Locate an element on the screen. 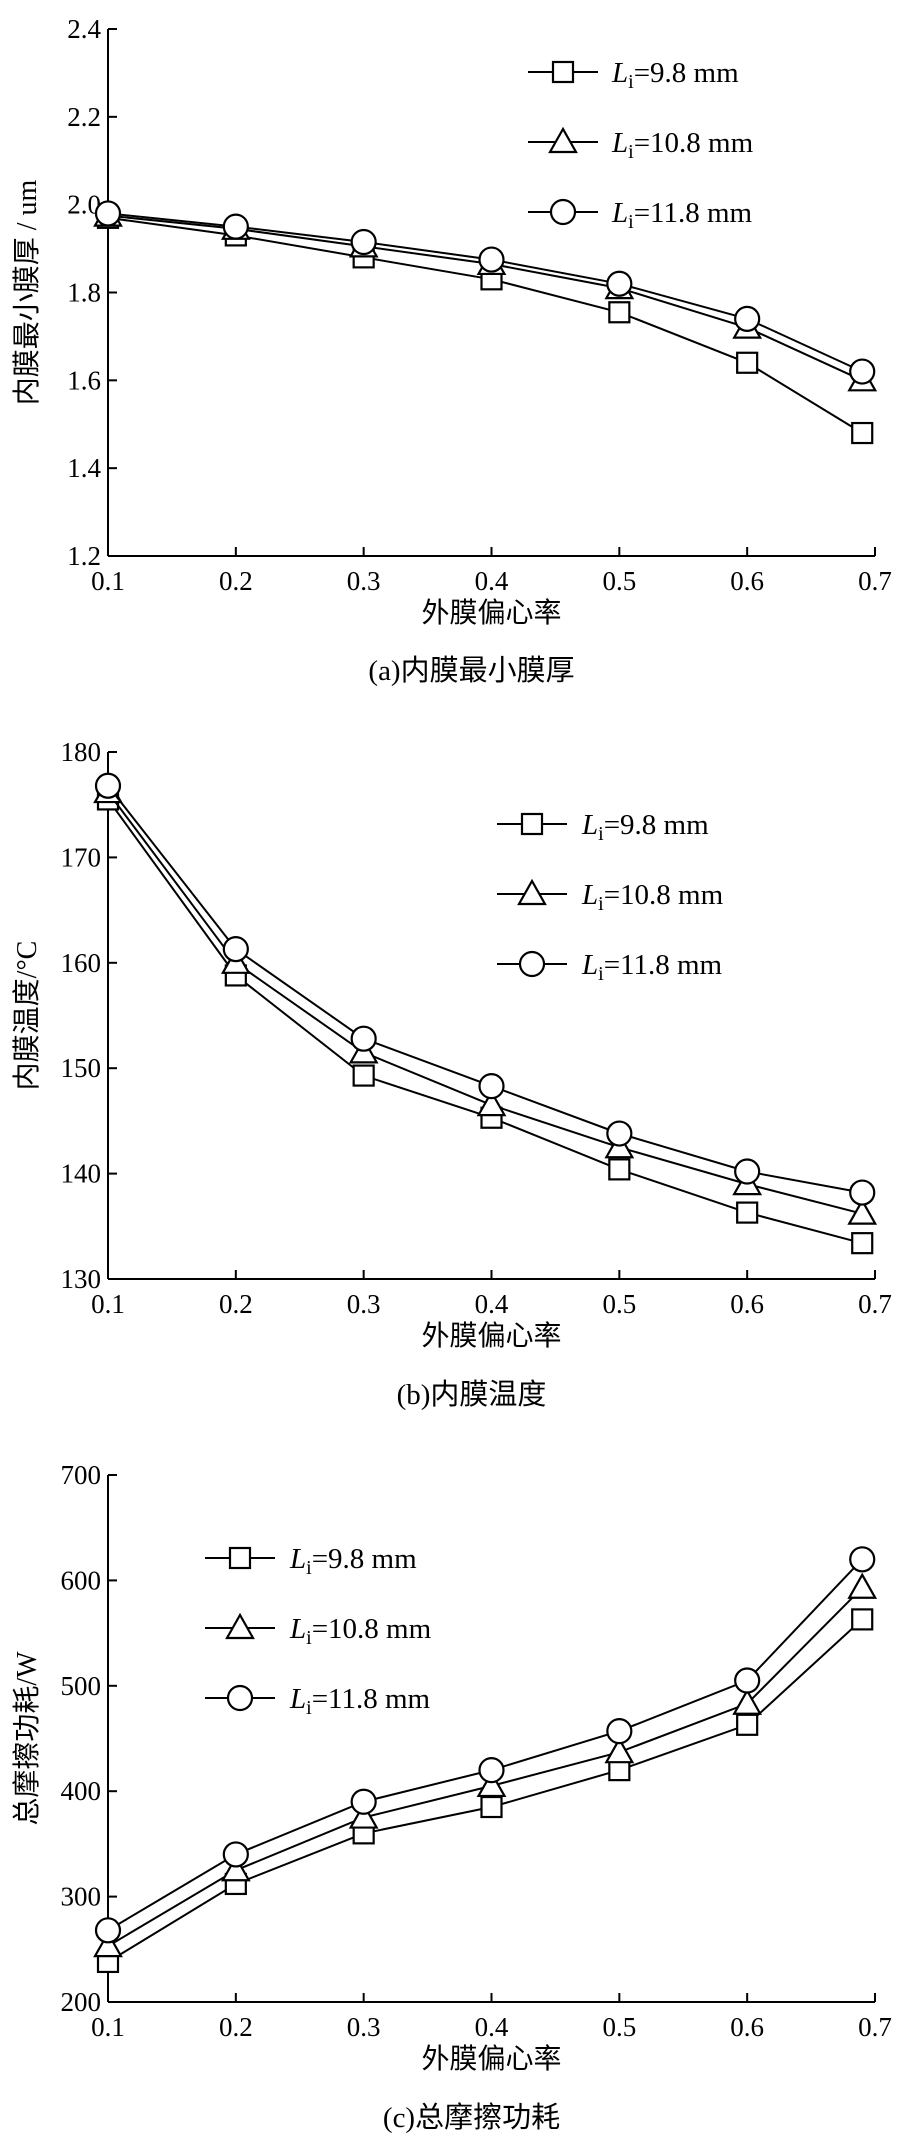  y-axis-title: 内膜最小膜厚 / um is located at coordinates (27, 293).